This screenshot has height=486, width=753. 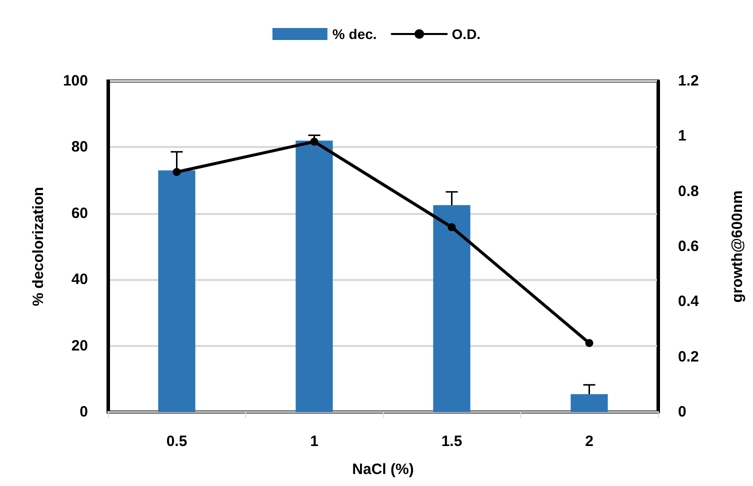 What do you see at coordinates (79, 345) in the screenshot?
I see `y-tick-label: 20` at bounding box center [79, 345].